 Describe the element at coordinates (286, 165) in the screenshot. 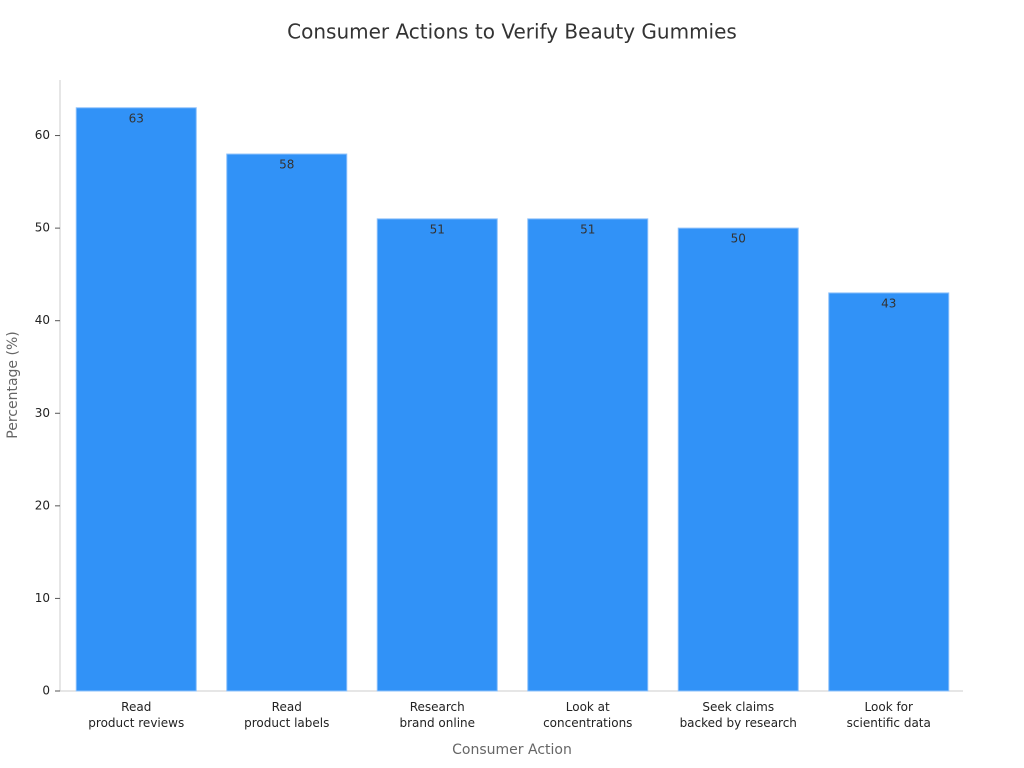

I see `data-label: 58` at that location.